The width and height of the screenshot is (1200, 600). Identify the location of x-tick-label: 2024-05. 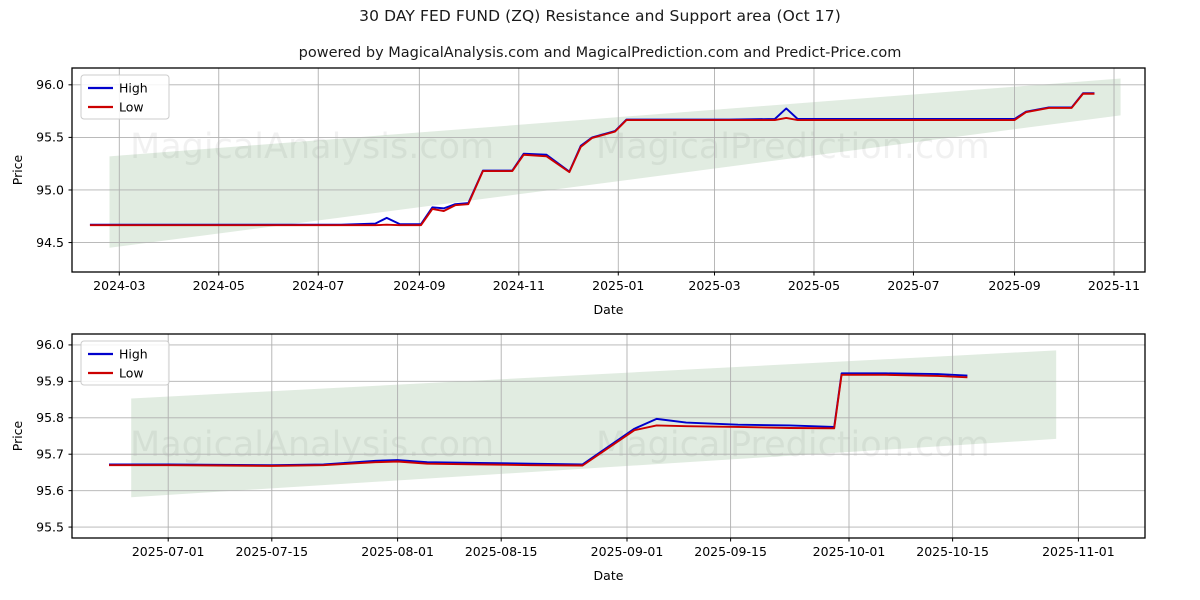
(219, 285).